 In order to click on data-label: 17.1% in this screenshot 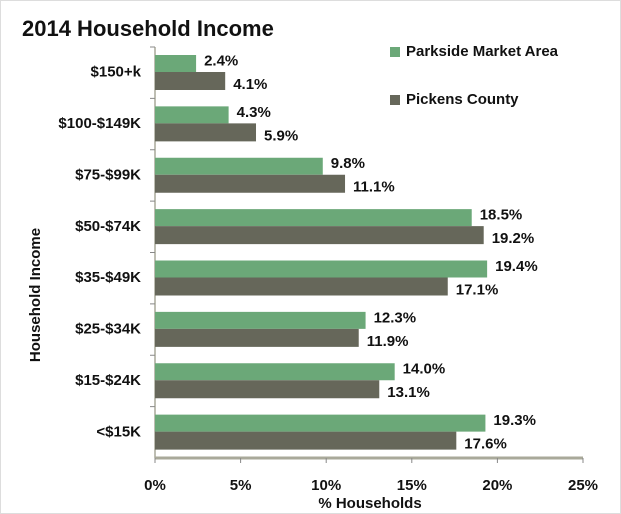, I will do `click(477, 289)`.